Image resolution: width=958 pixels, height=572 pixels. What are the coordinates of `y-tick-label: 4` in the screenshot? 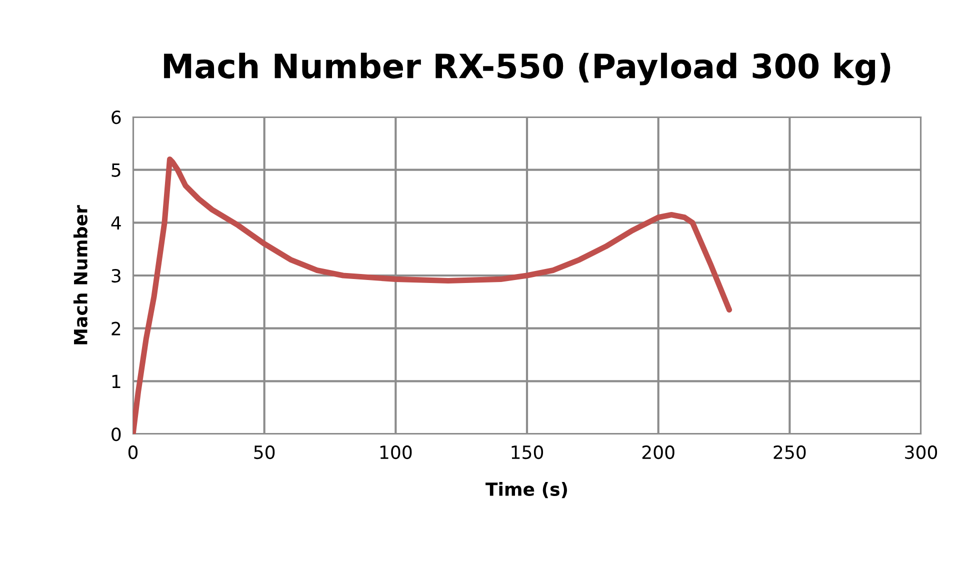 It's located at (116, 223).